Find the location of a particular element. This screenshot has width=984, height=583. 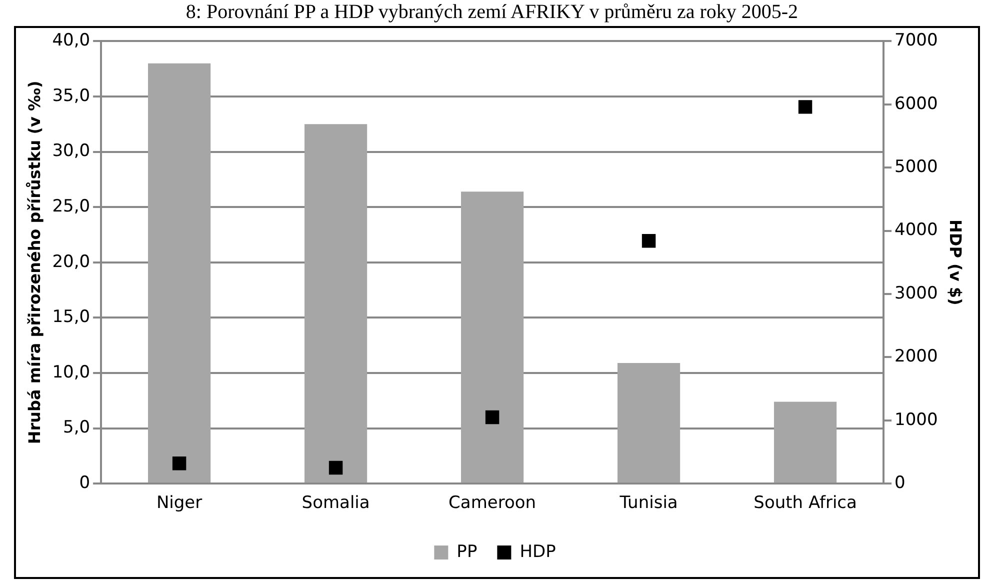

y-axis-title: Hrubá míra přirozeného přírůstku (v ‰) is located at coordinates (34, 262).